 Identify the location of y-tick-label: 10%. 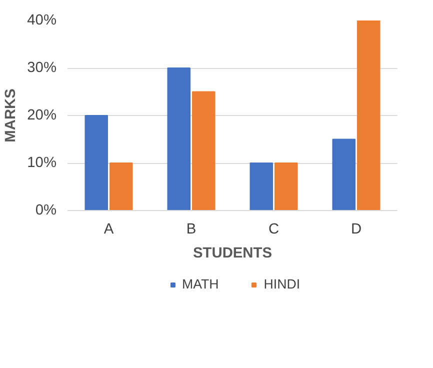
(42, 163).